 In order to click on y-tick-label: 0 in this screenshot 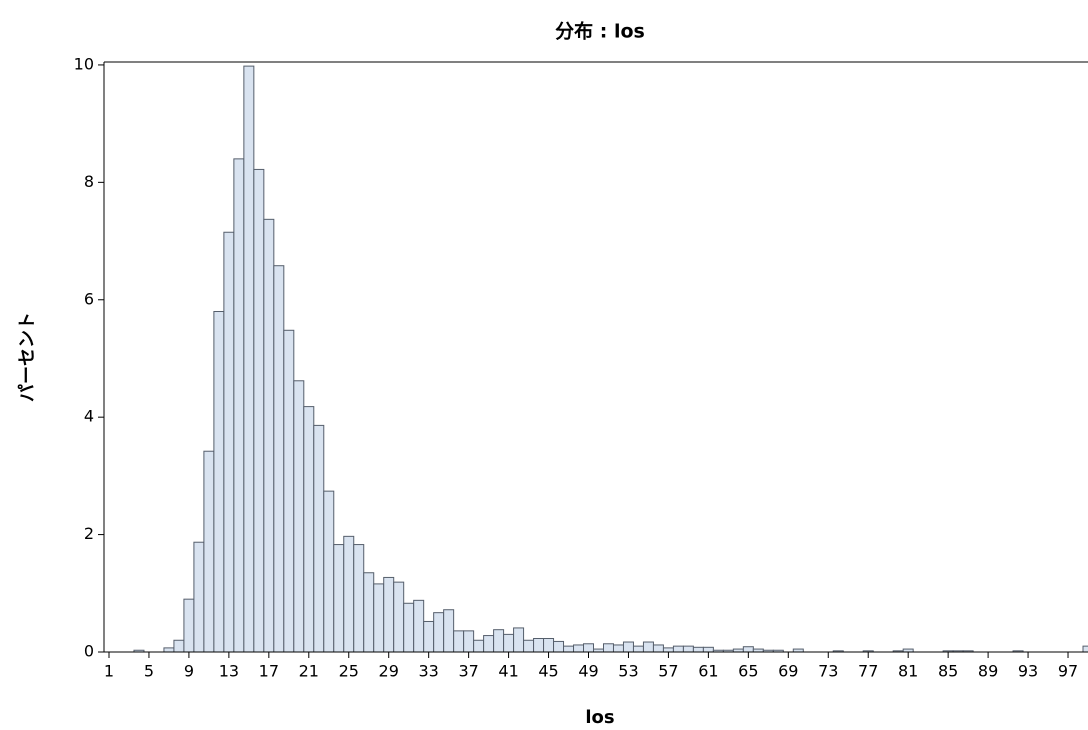, I will do `click(89, 651)`.